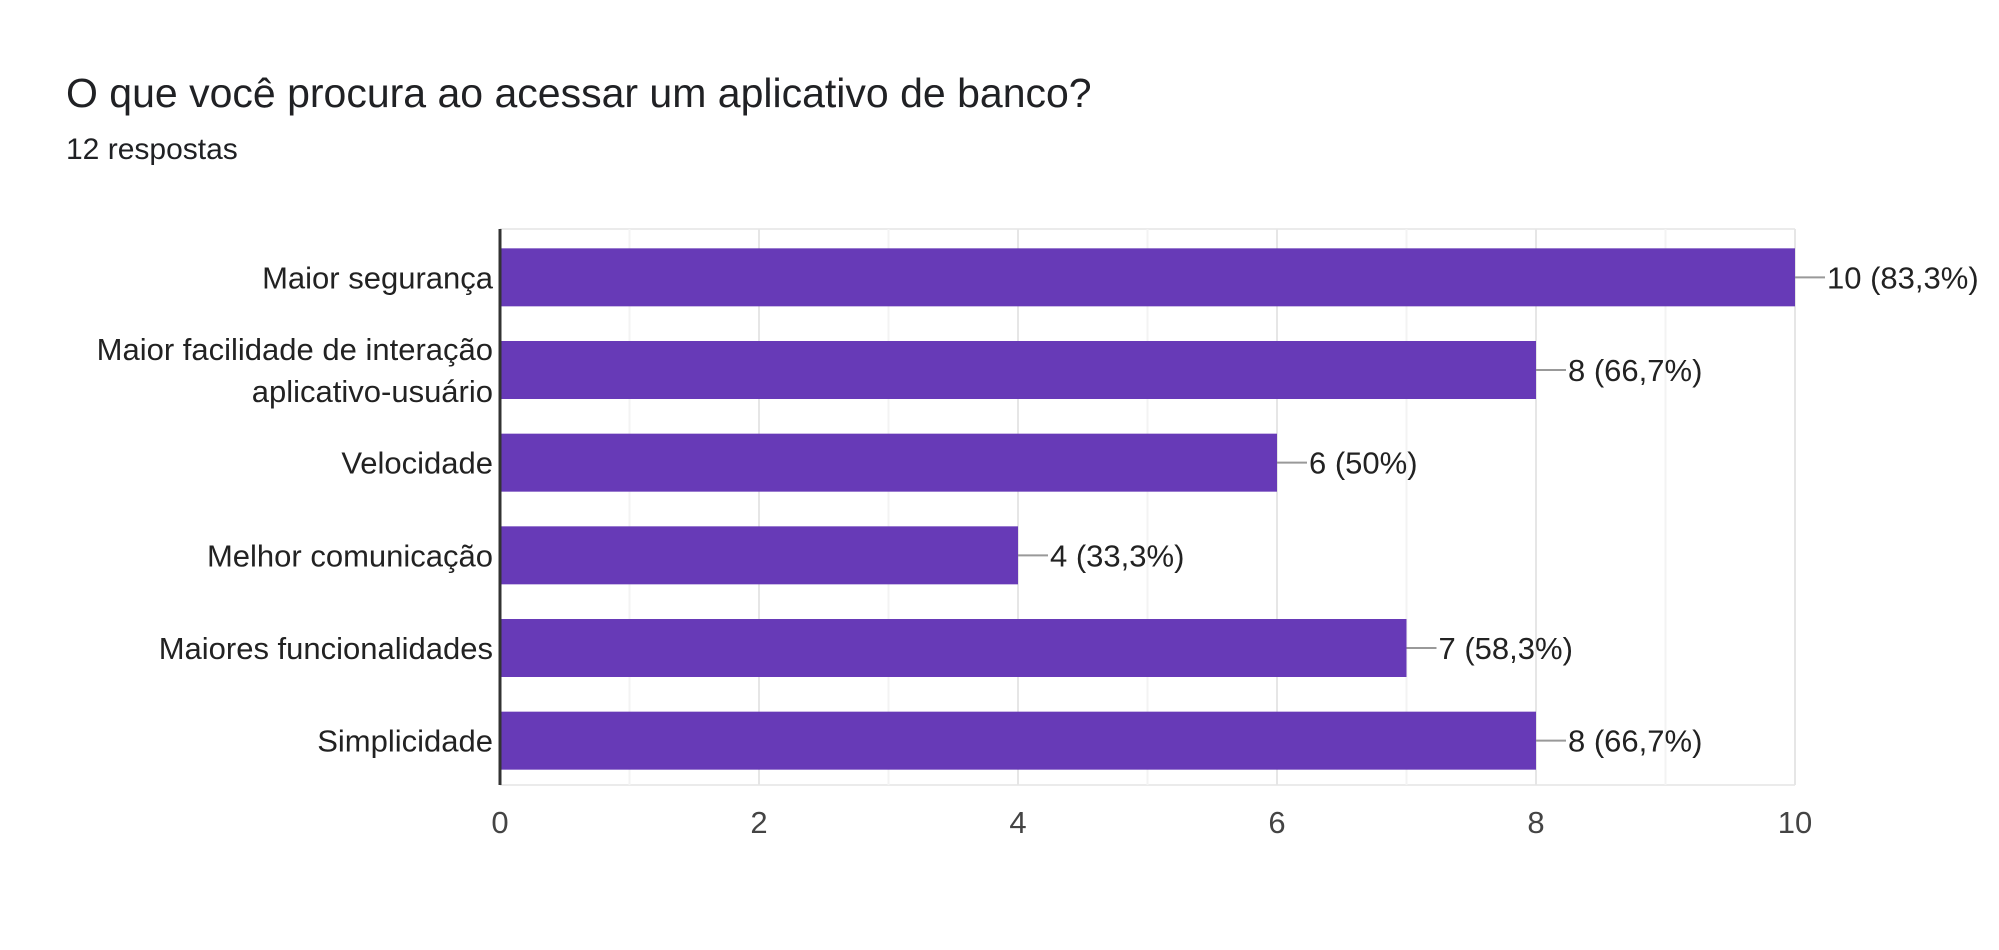  Describe the element at coordinates (326, 648) in the screenshot. I see `category-label: Maiores funcionalidades` at that location.